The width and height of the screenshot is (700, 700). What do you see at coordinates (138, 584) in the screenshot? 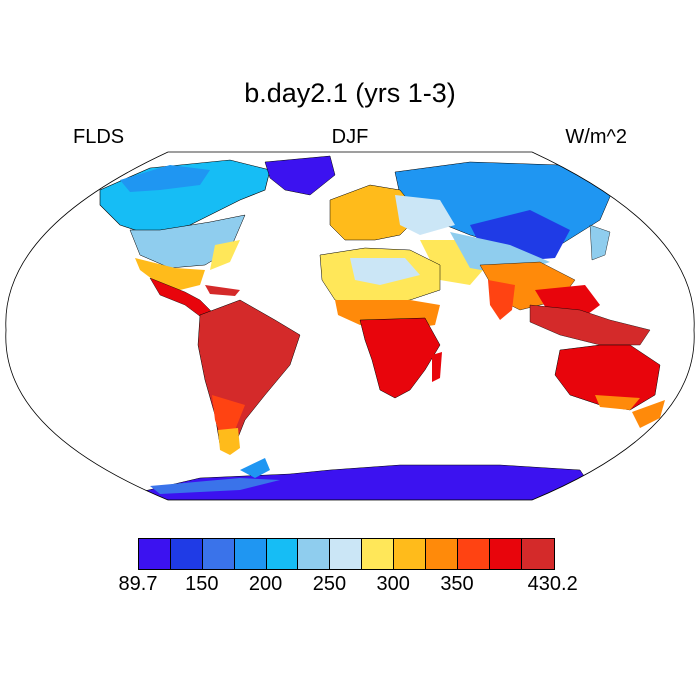
I see `colorbar-tick-label: 89.7` at bounding box center [138, 584].